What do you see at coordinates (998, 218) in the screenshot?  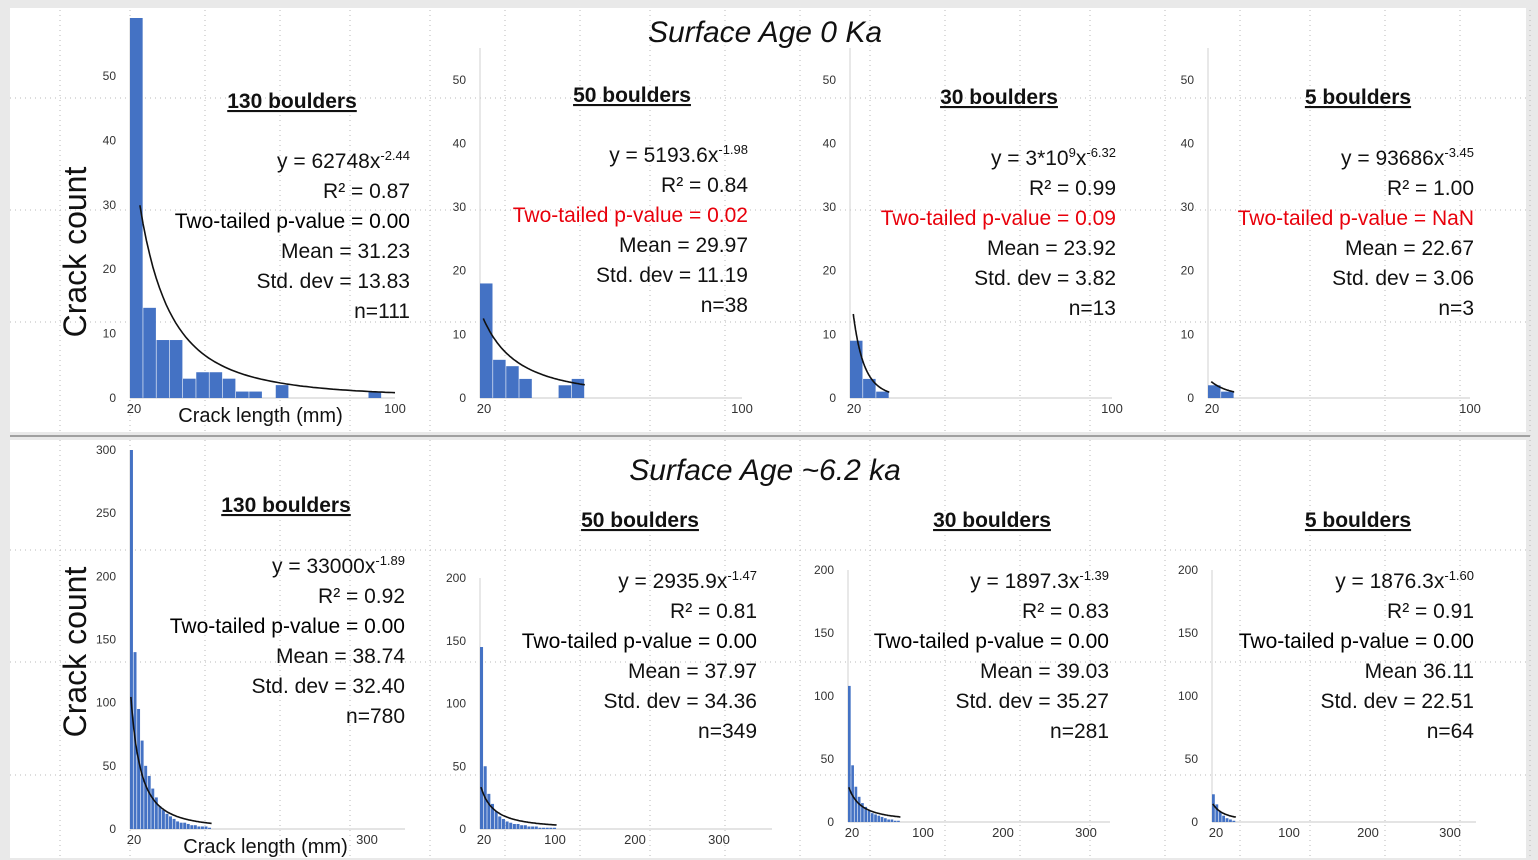 I see `stat-line: Two-tailed p-value = 0.09` at bounding box center [998, 218].